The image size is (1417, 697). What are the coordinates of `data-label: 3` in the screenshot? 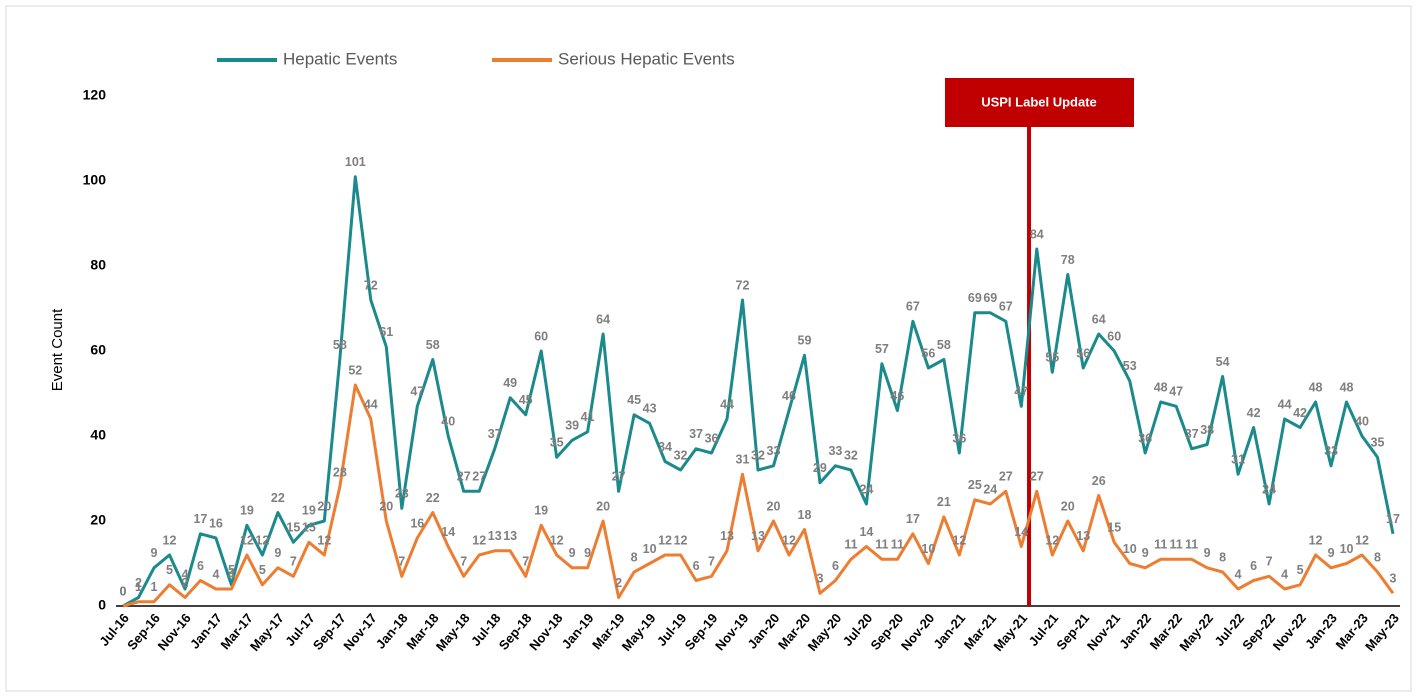 It's located at (1393, 579).